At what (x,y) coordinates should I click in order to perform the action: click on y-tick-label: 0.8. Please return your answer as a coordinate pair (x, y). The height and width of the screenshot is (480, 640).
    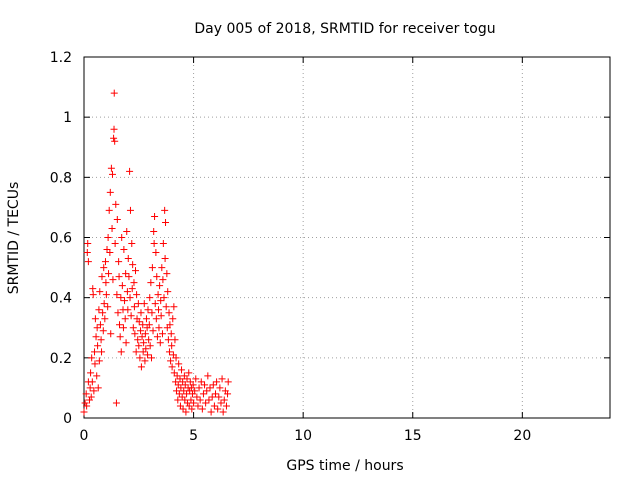
    Looking at the image, I should click on (61, 178).